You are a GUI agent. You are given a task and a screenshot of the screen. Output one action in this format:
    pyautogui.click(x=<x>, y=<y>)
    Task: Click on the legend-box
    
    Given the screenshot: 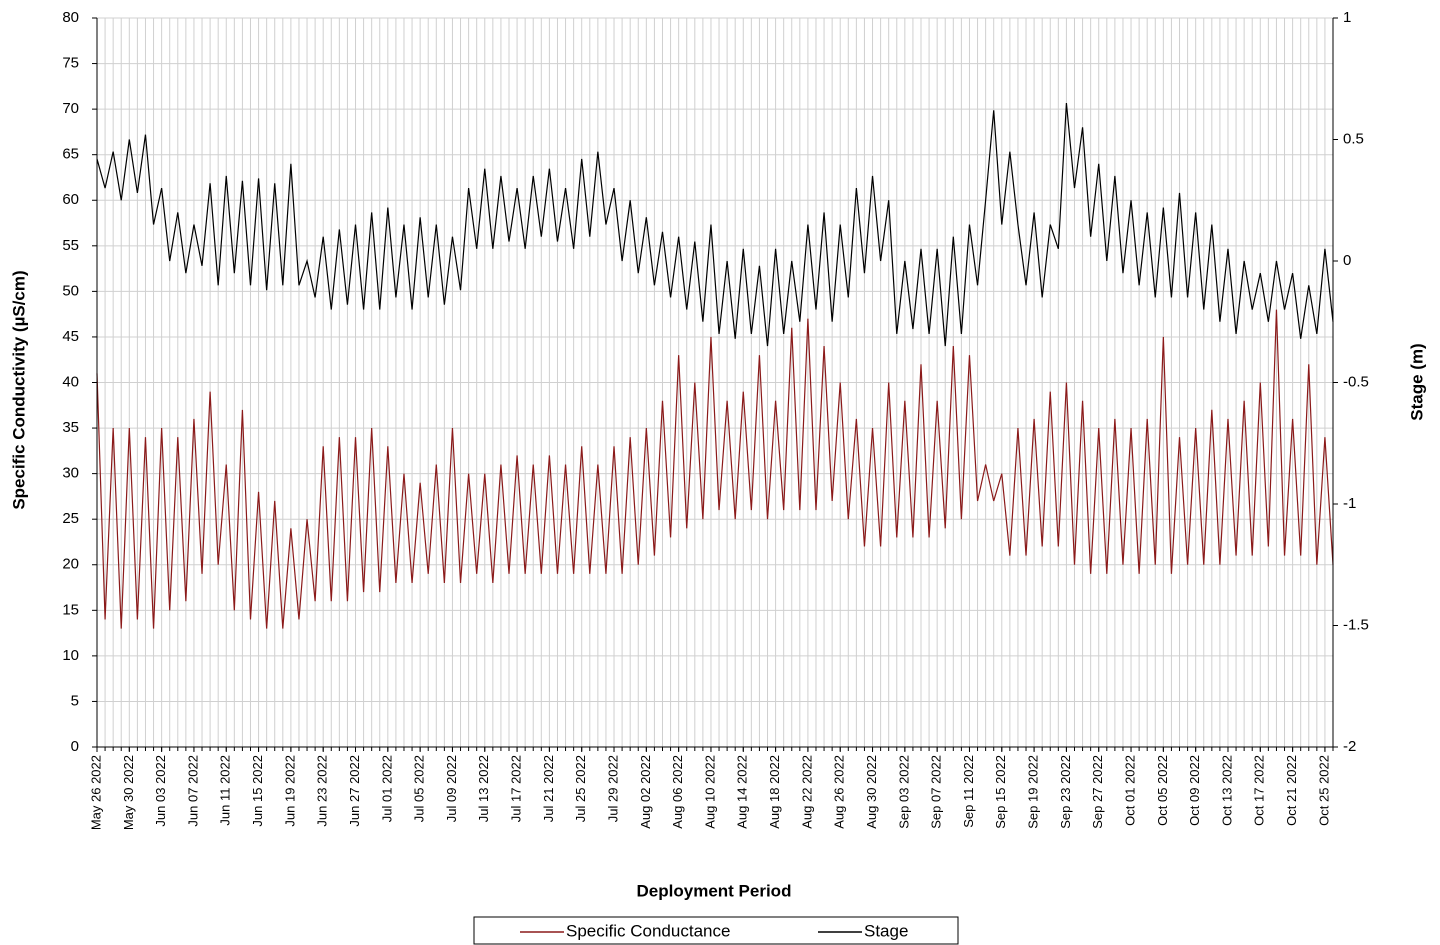 What is the action you would take?
    pyautogui.click(x=716, y=930)
    